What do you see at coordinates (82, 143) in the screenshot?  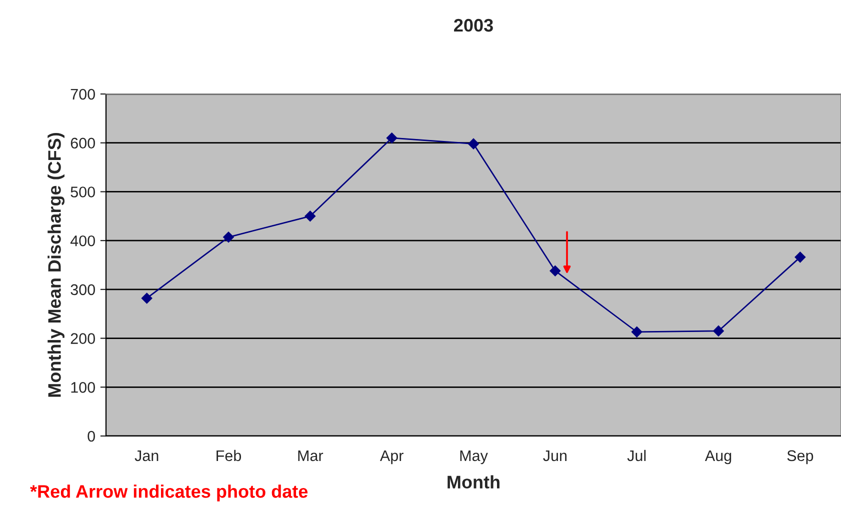 I see `y-tick-label: 600` at bounding box center [82, 143].